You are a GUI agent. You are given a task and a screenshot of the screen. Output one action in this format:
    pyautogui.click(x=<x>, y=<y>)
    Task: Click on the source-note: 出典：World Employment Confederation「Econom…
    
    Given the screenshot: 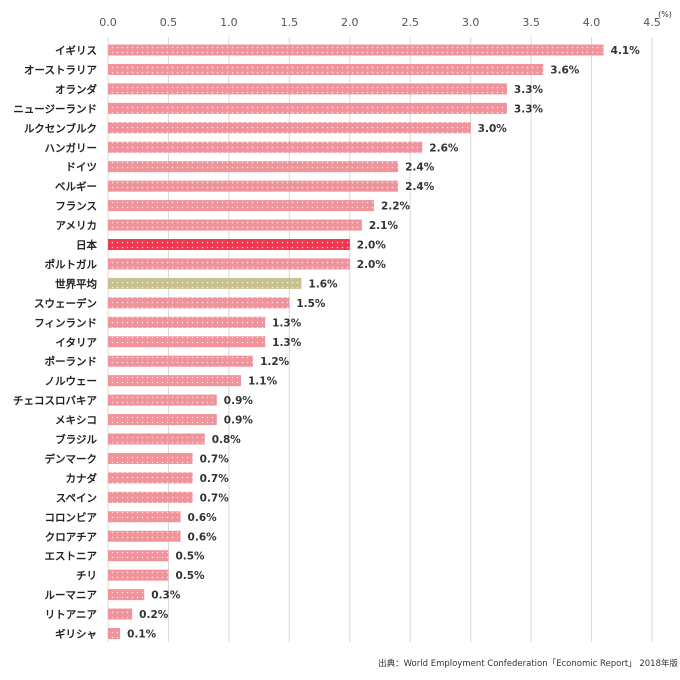 What is the action you would take?
    pyautogui.click(x=528, y=663)
    